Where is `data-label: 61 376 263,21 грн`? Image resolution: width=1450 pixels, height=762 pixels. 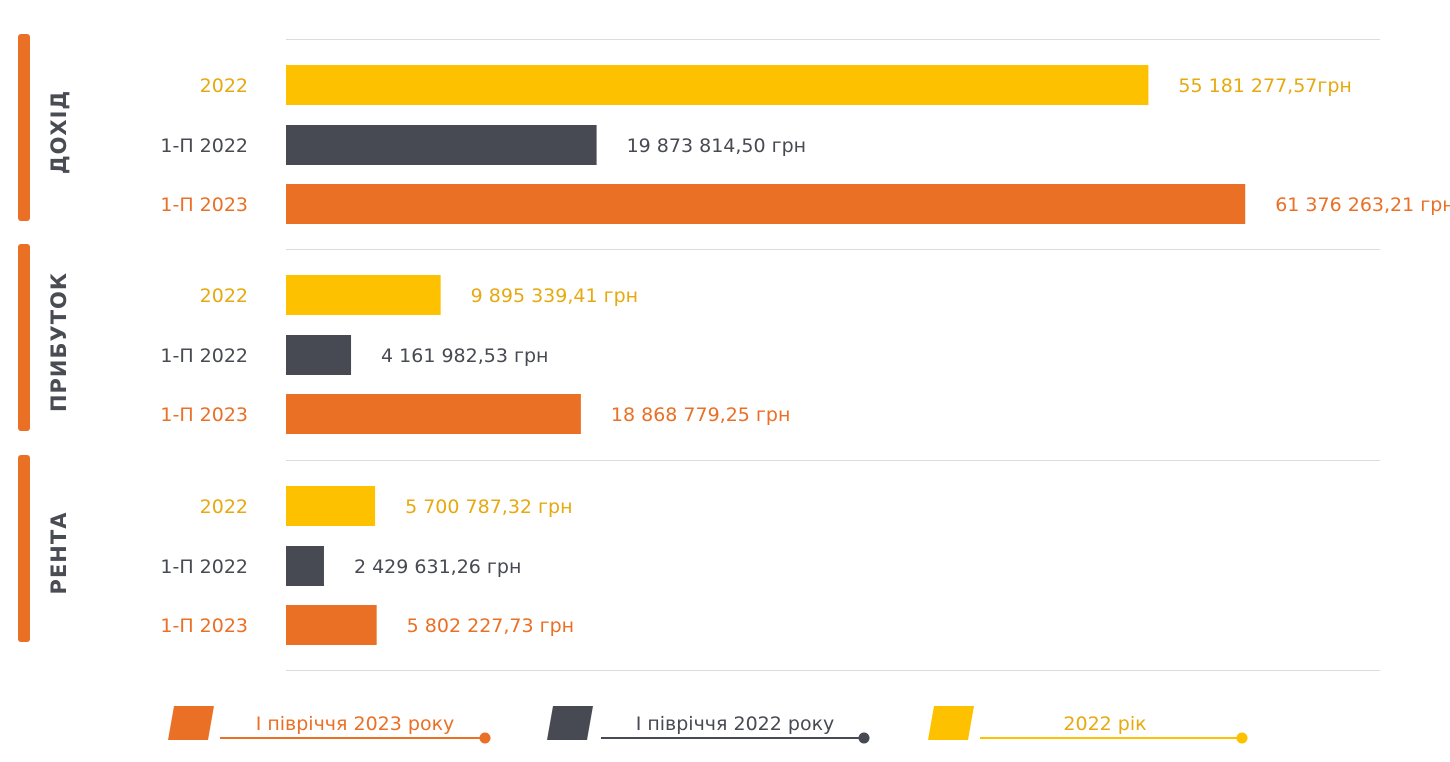 data-label: 61 376 263,21 грн is located at coordinates (1362, 205).